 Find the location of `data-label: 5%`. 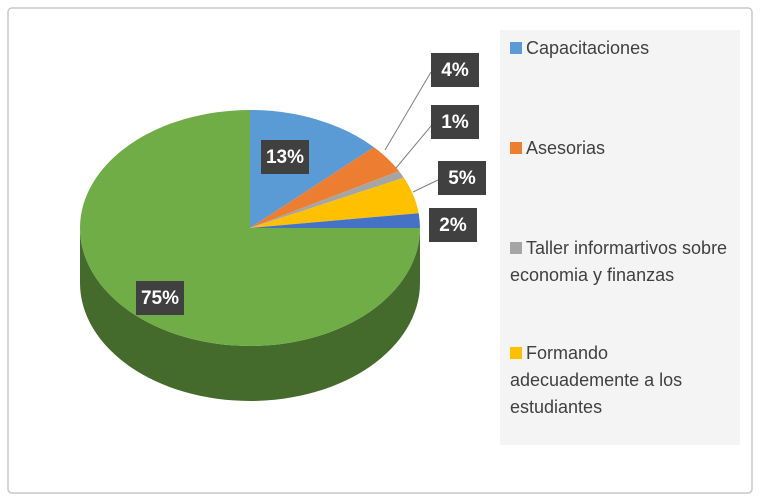

data-label: 5% is located at coordinates (462, 178).